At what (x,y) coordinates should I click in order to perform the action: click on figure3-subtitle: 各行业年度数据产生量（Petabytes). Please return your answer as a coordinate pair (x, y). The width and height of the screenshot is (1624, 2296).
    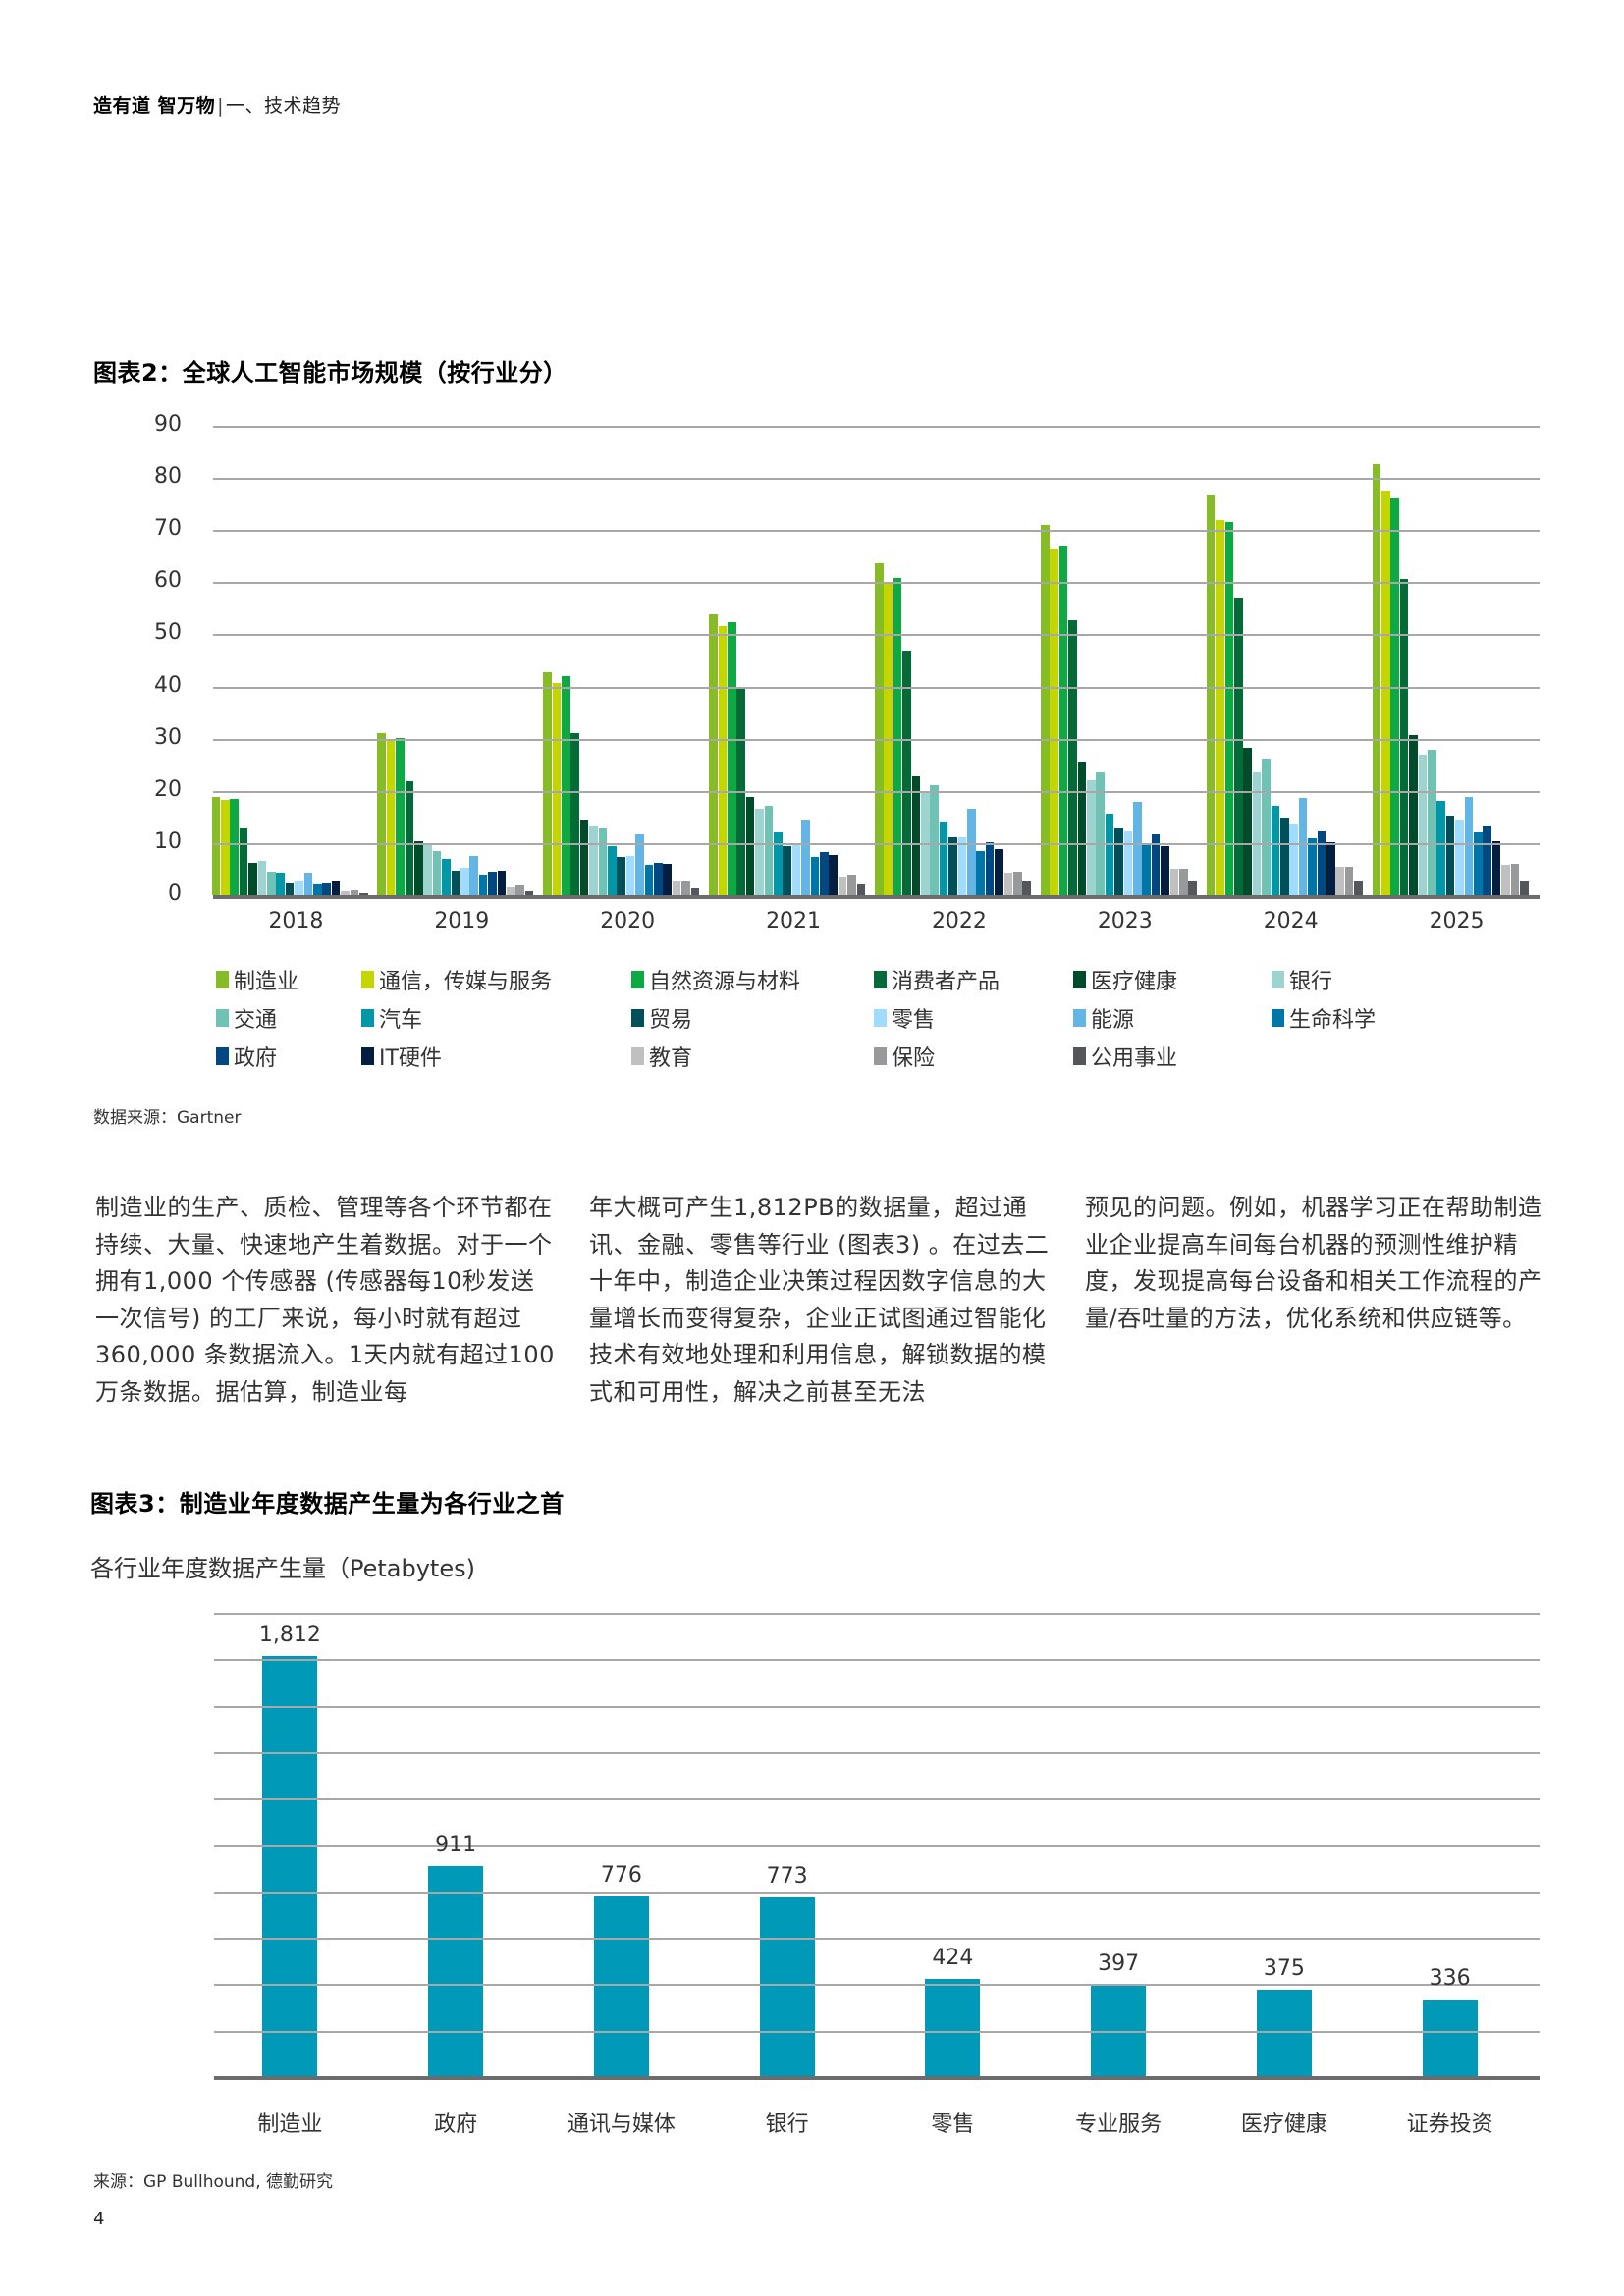
    Looking at the image, I should click on (282, 1569).